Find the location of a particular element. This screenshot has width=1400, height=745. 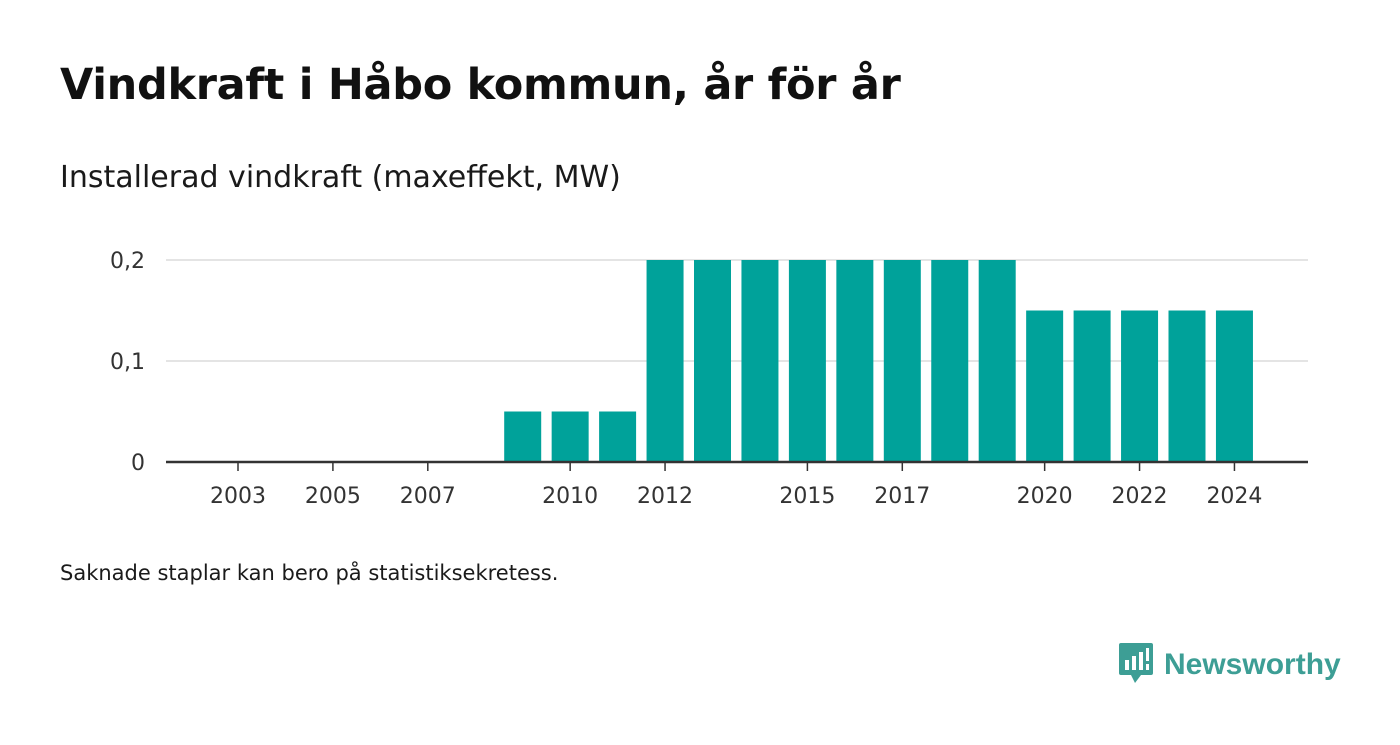

x-tick-label: 2024 is located at coordinates (1234, 496).